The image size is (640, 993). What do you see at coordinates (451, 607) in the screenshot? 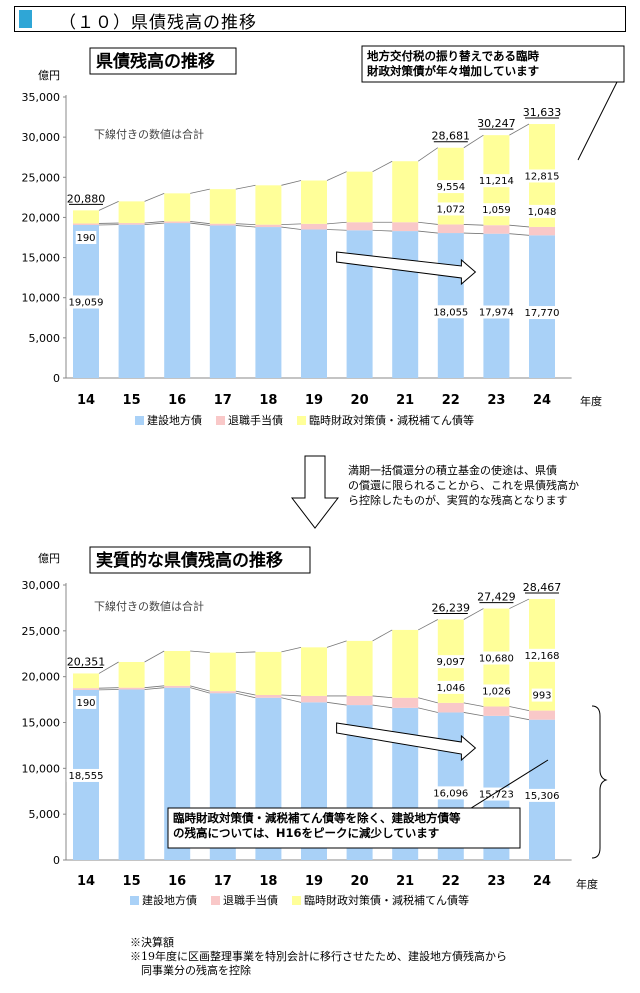
I see `total-label: 26,239` at bounding box center [451, 607].